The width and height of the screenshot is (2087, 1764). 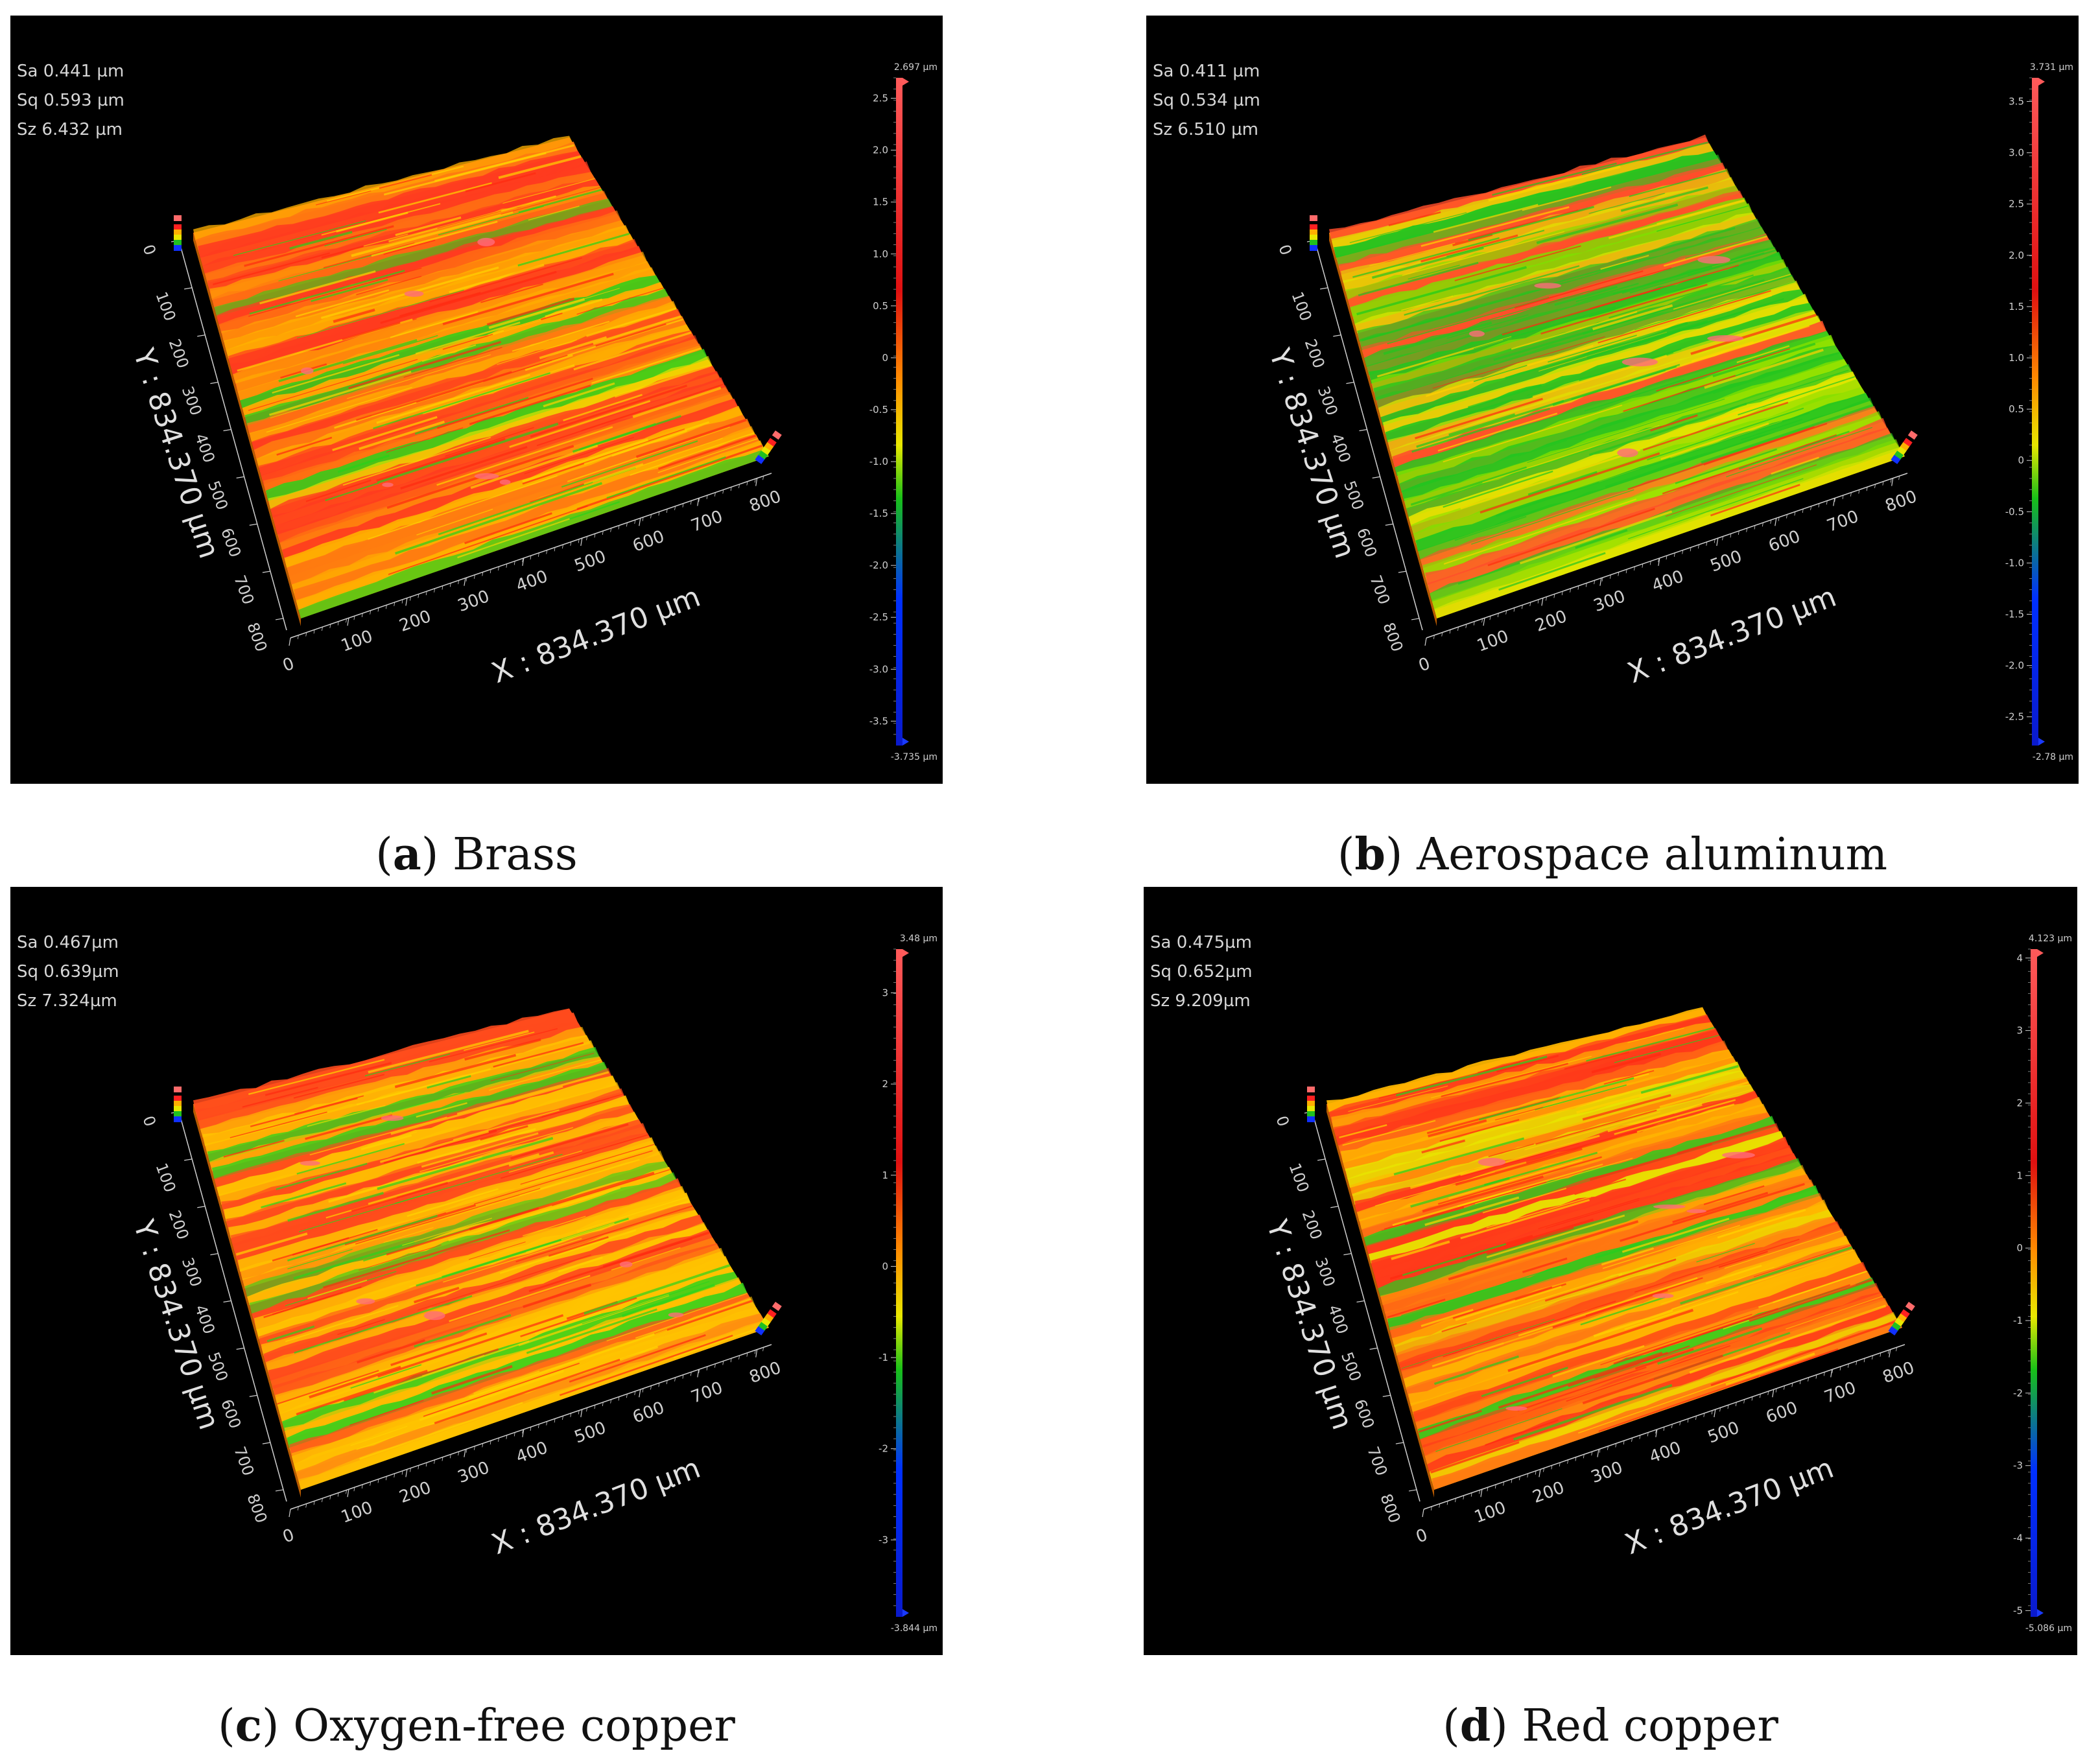 I want to click on x-axis-tick-label: 100, so click(x=356, y=1512).